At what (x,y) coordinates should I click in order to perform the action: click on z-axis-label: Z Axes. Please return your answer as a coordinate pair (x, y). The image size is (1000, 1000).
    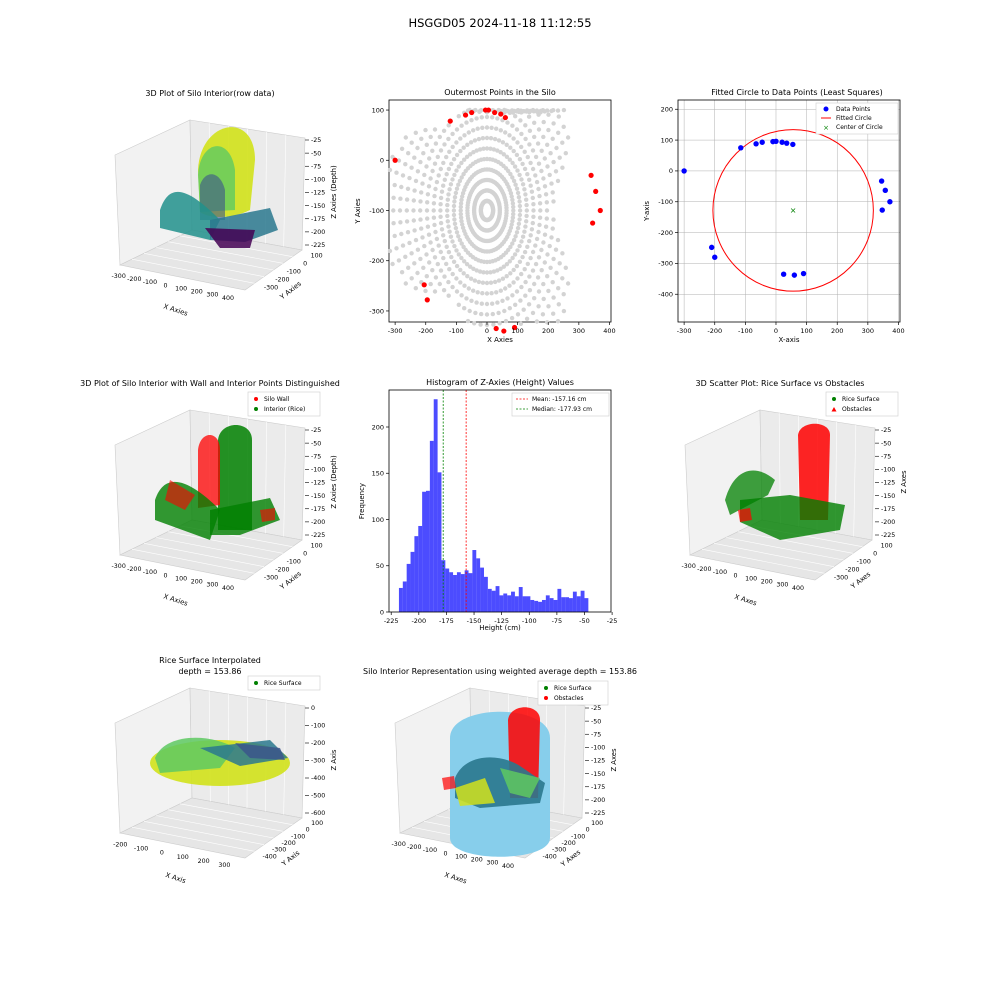
    Looking at the image, I should click on (904, 481).